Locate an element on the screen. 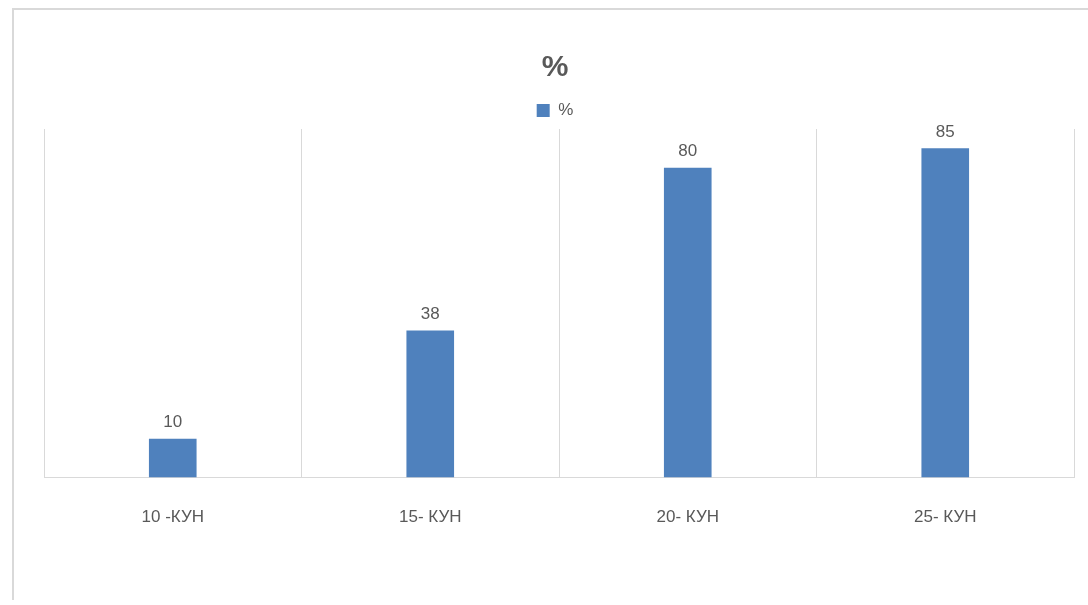  data-label: 38 is located at coordinates (430, 313).